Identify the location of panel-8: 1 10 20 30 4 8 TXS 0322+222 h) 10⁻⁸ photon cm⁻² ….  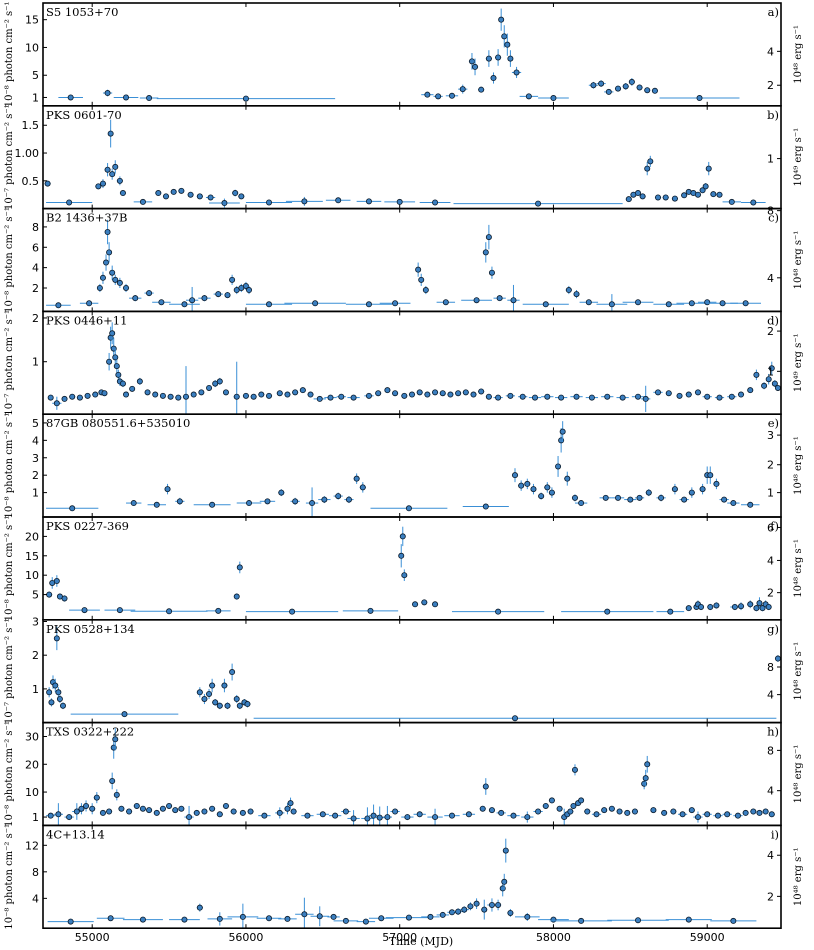
(404, 774).